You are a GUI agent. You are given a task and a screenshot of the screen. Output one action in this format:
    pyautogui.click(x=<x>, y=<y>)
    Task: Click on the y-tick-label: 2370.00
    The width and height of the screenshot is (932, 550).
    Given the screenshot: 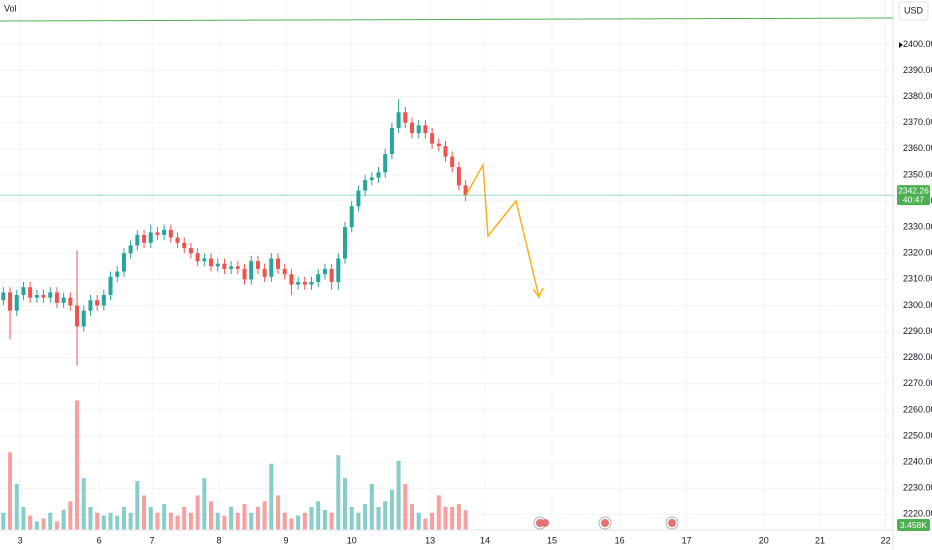 What is the action you would take?
    pyautogui.click(x=917, y=122)
    